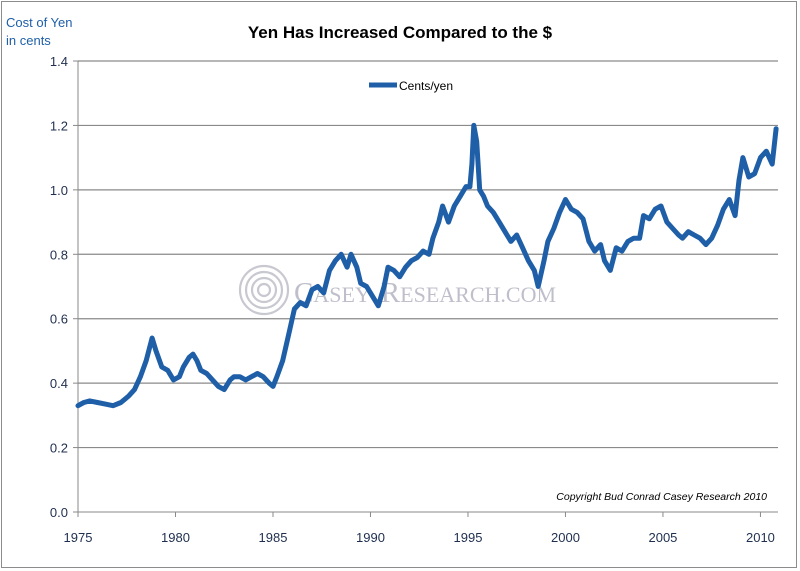 Image resolution: width=800 pixels, height=571 pixels. Describe the element at coordinates (59, 287) in the screenshot. I see `y-tick-labels: 0.0 0.2 0.4 0.6 0.8 1.0 1.2 1.4` at that location.